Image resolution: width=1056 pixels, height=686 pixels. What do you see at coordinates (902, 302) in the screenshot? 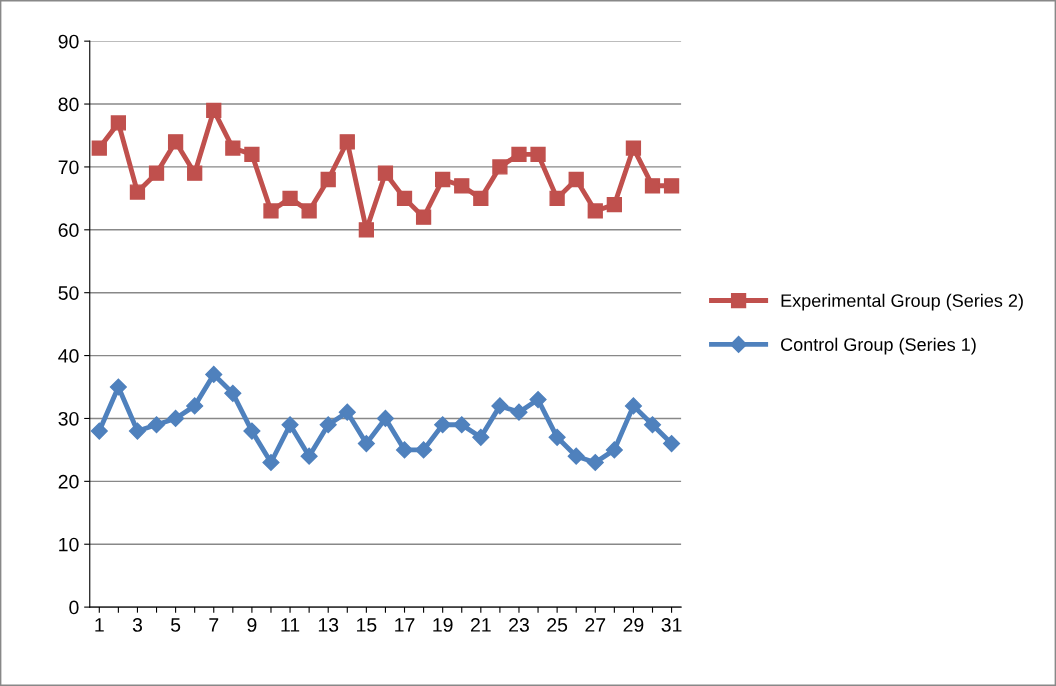
I see `legend-label: Experimental Group (Series 2)` at bounding box center [902, 302].